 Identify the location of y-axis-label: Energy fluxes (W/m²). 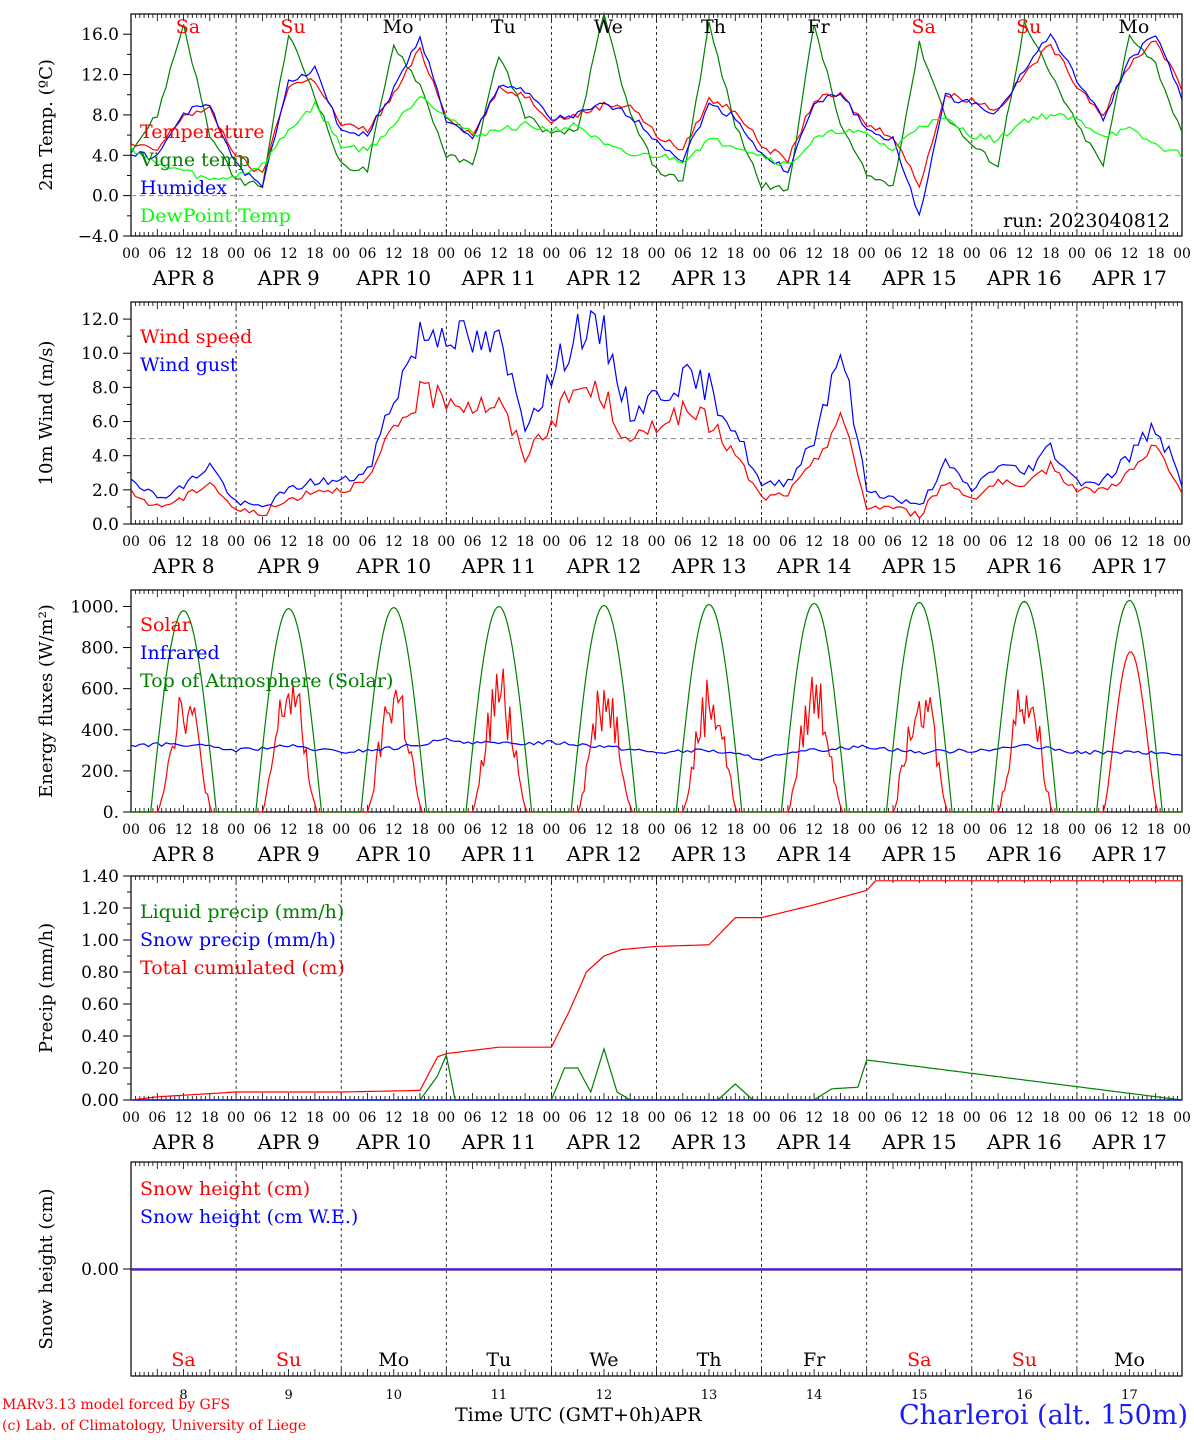
(46, 701).